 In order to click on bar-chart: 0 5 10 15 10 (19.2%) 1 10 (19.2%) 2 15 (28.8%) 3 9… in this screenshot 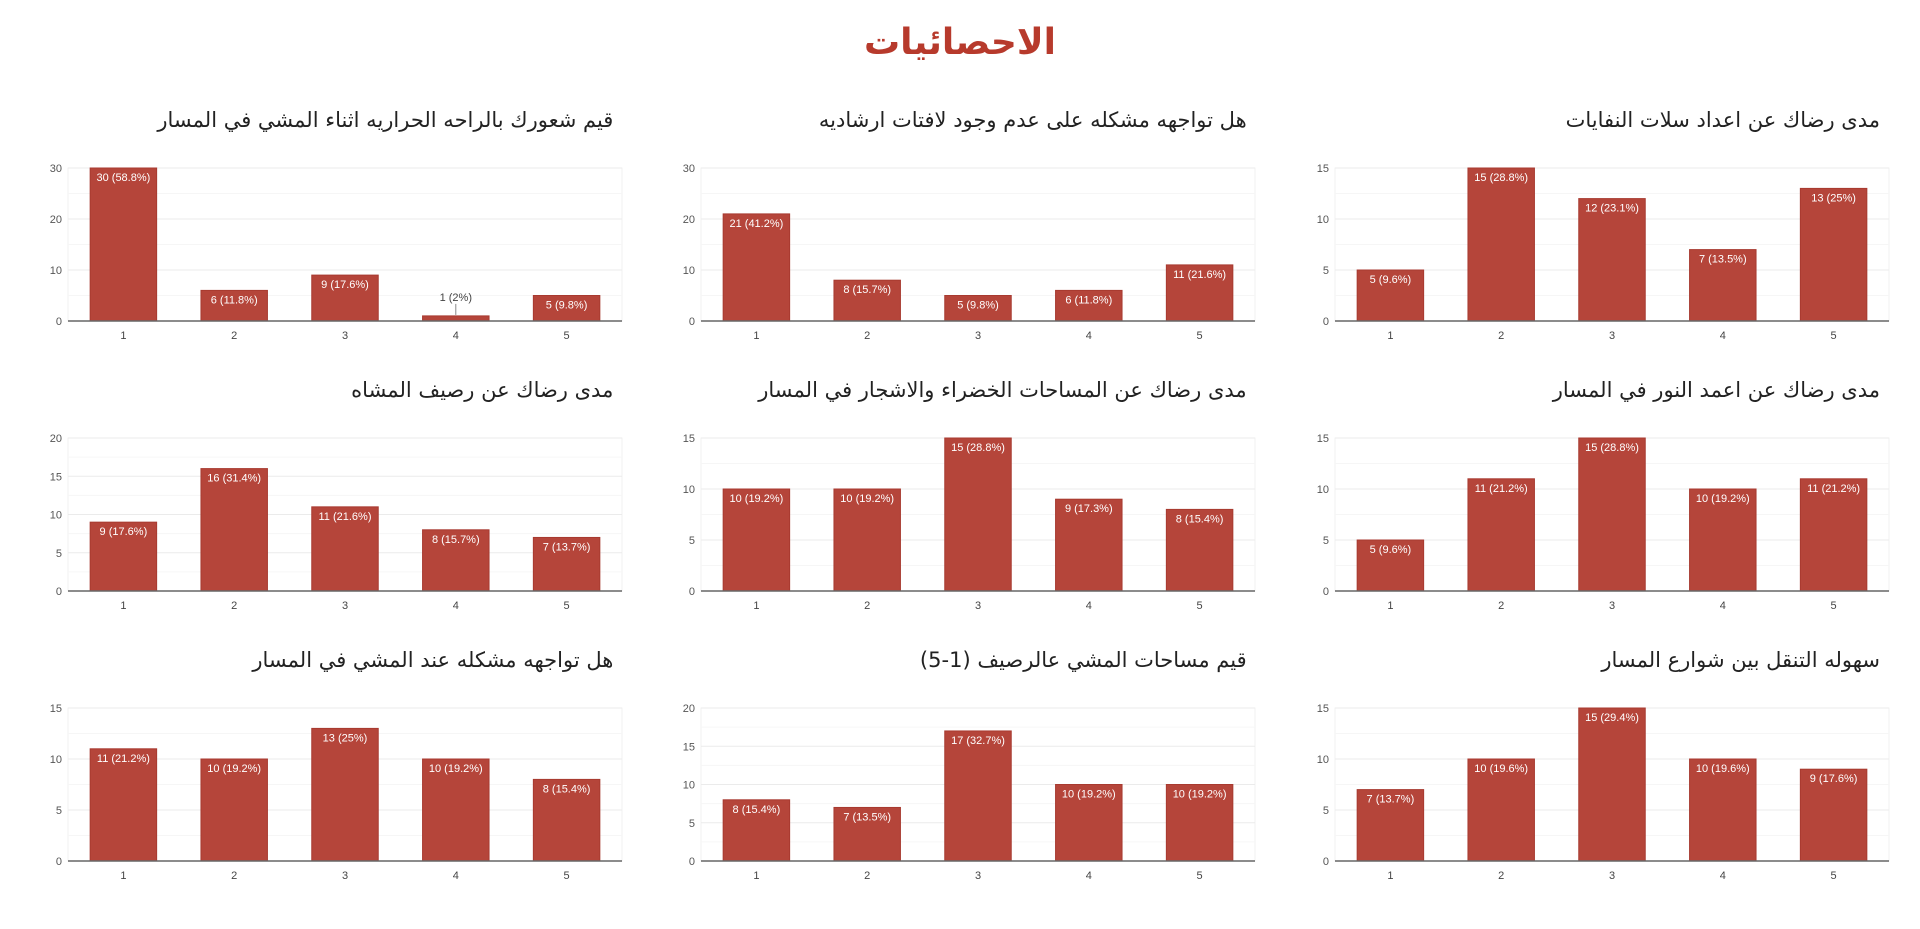, I will do `click(969, 522)`.